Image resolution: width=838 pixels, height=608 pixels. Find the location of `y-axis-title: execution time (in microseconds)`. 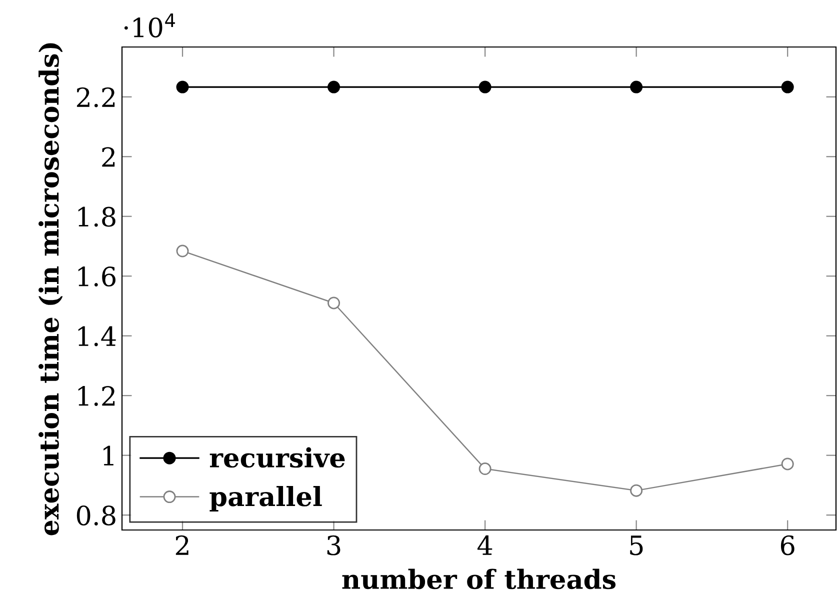

y-axis-title: execution time (in microseconds) is located at coordinates (50, 289).